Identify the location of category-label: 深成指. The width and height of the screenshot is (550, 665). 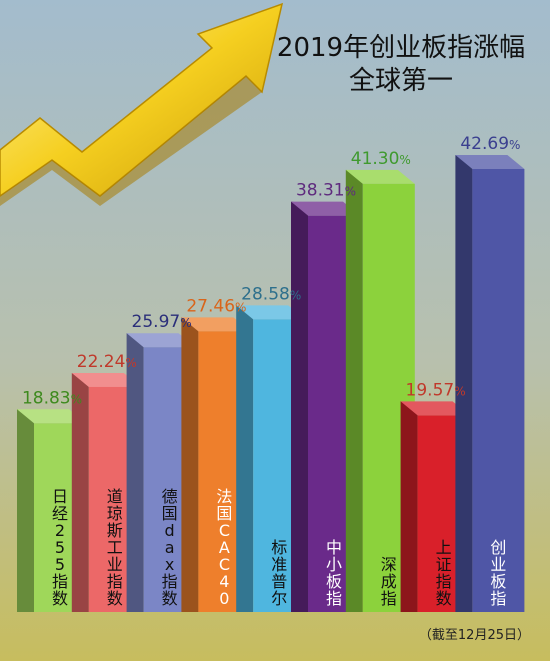
(389, 581).